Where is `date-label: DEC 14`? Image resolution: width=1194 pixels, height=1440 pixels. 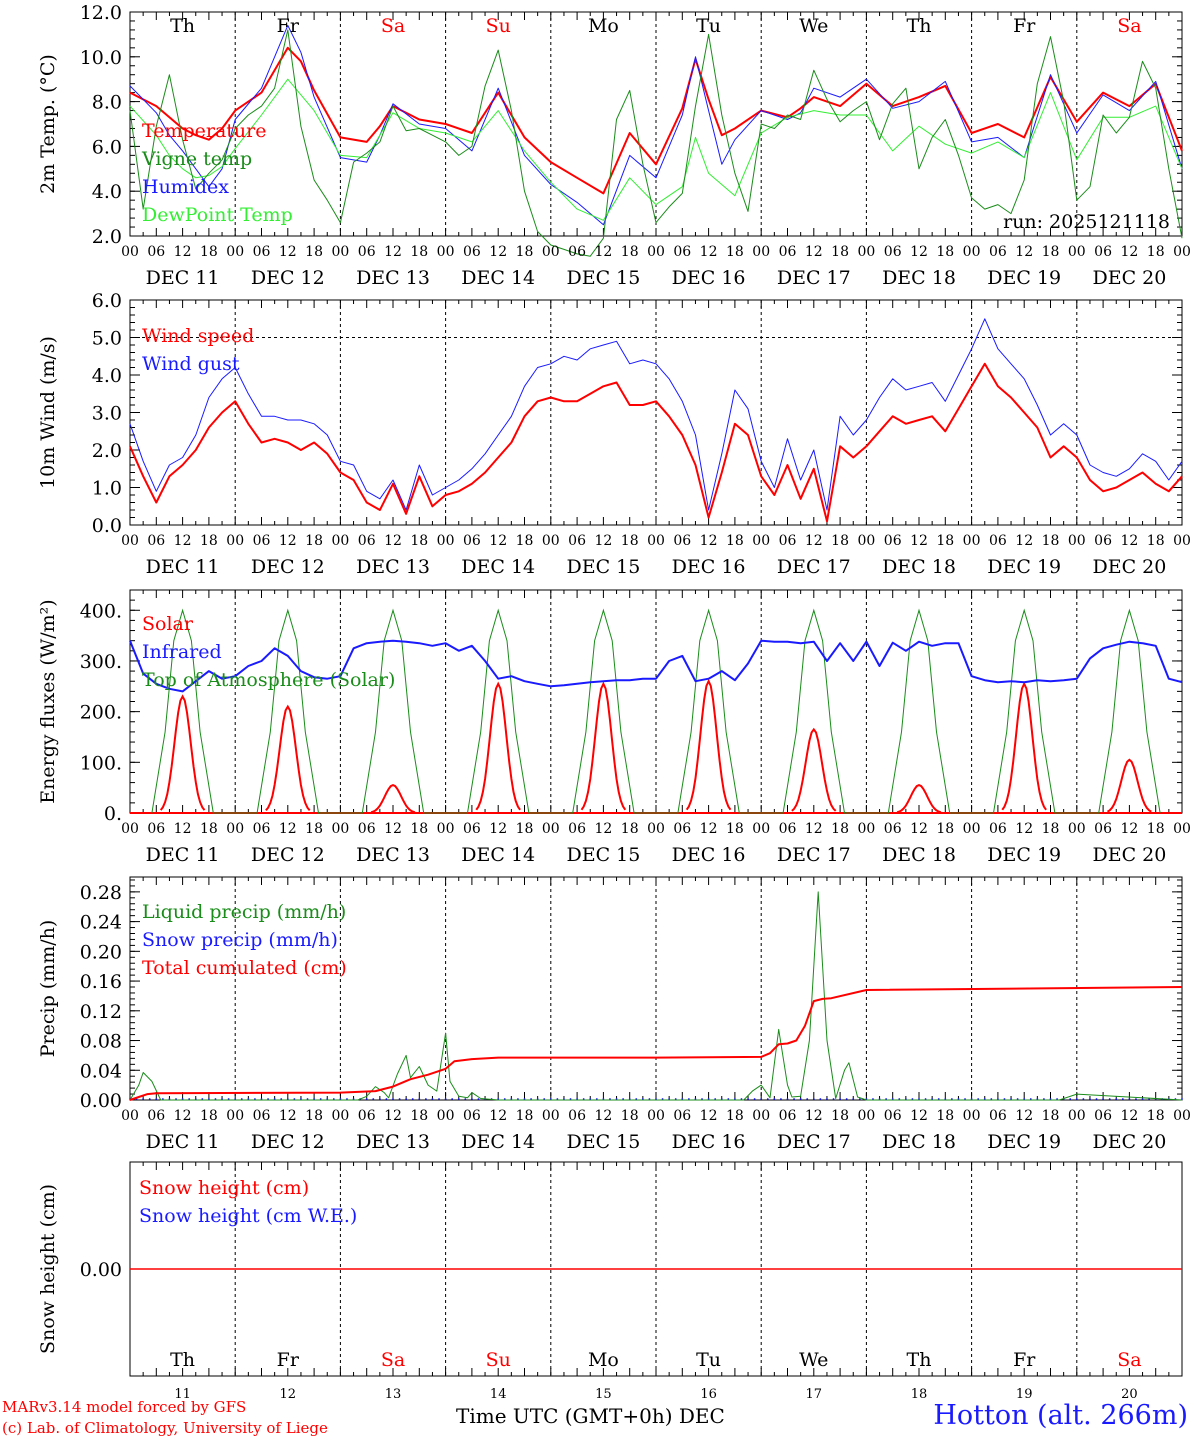 date-label: DEC 14 is located at coordinates (498, 1142).